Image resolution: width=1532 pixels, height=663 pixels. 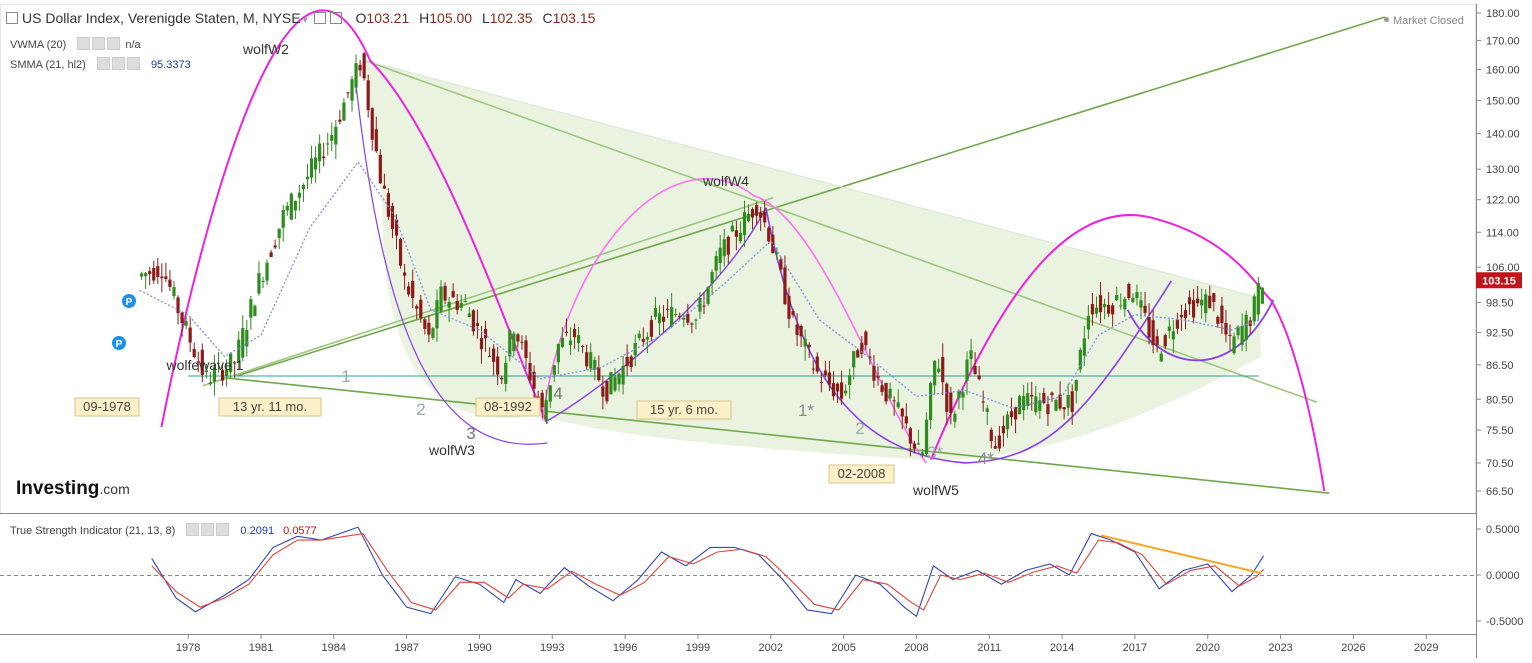 What do you see at coordinates (305, 20) in the screenshot?
I see `chevron-down-icon: ▾` at bounding box center [305, 20].